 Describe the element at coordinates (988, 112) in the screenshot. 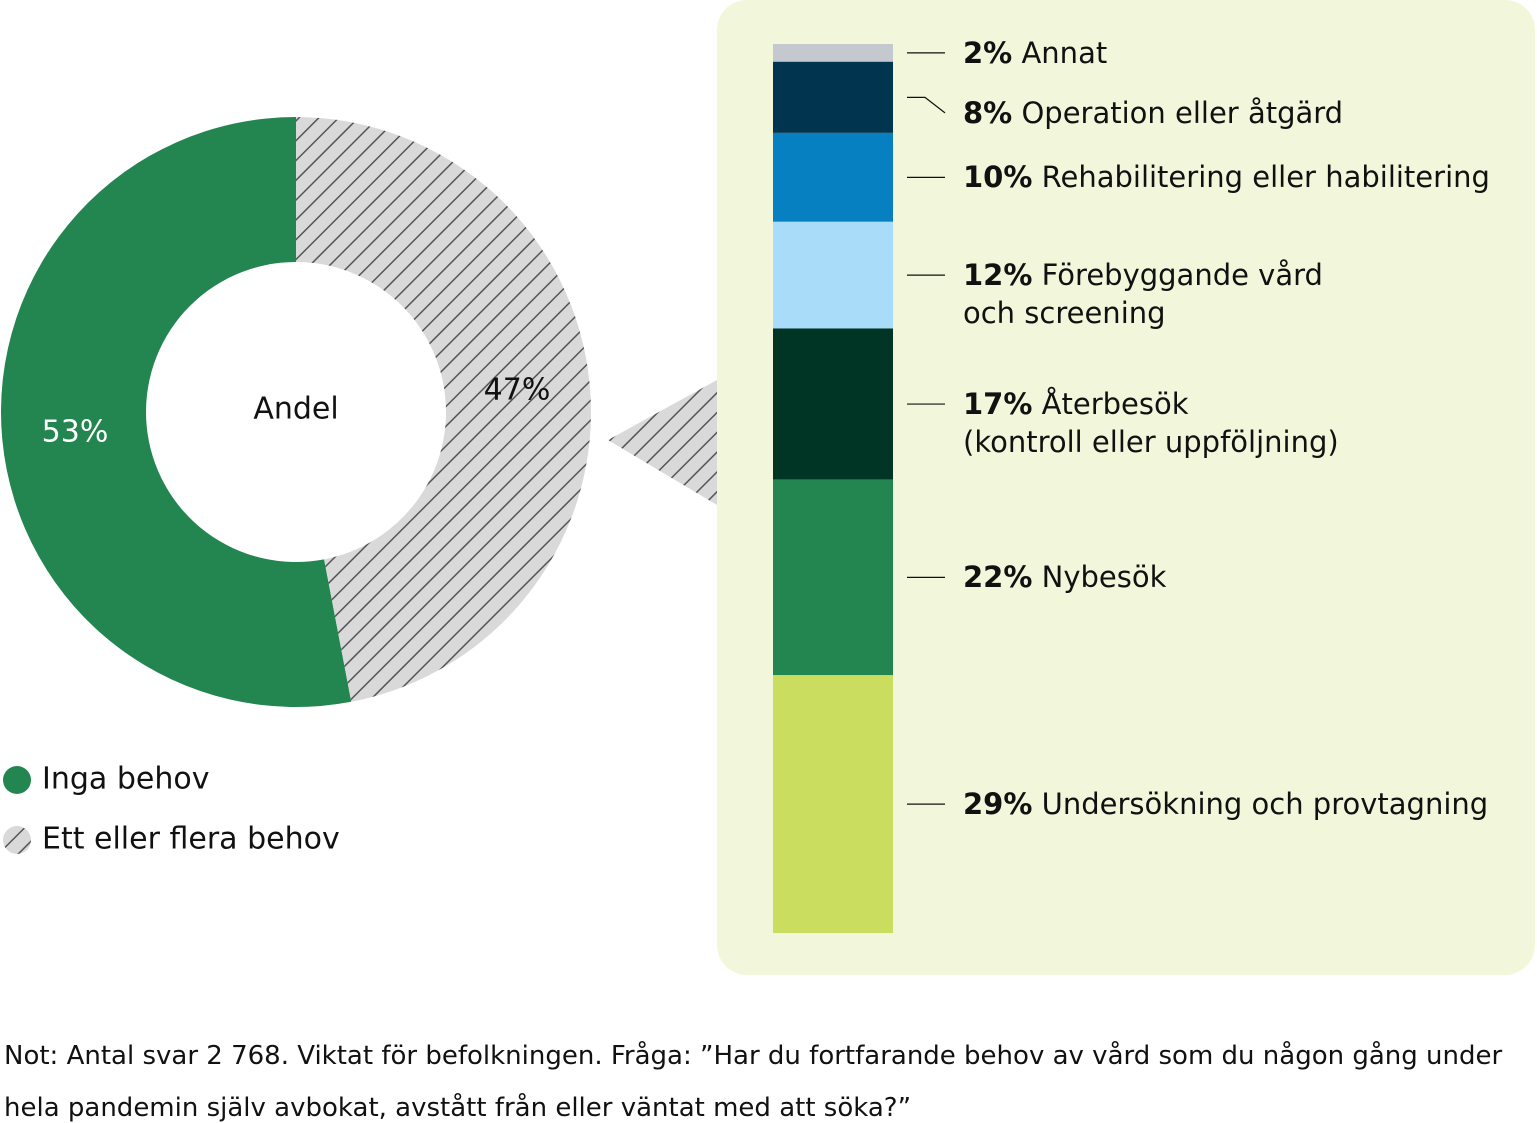

I see `segment-value-label: 8%` at that location.